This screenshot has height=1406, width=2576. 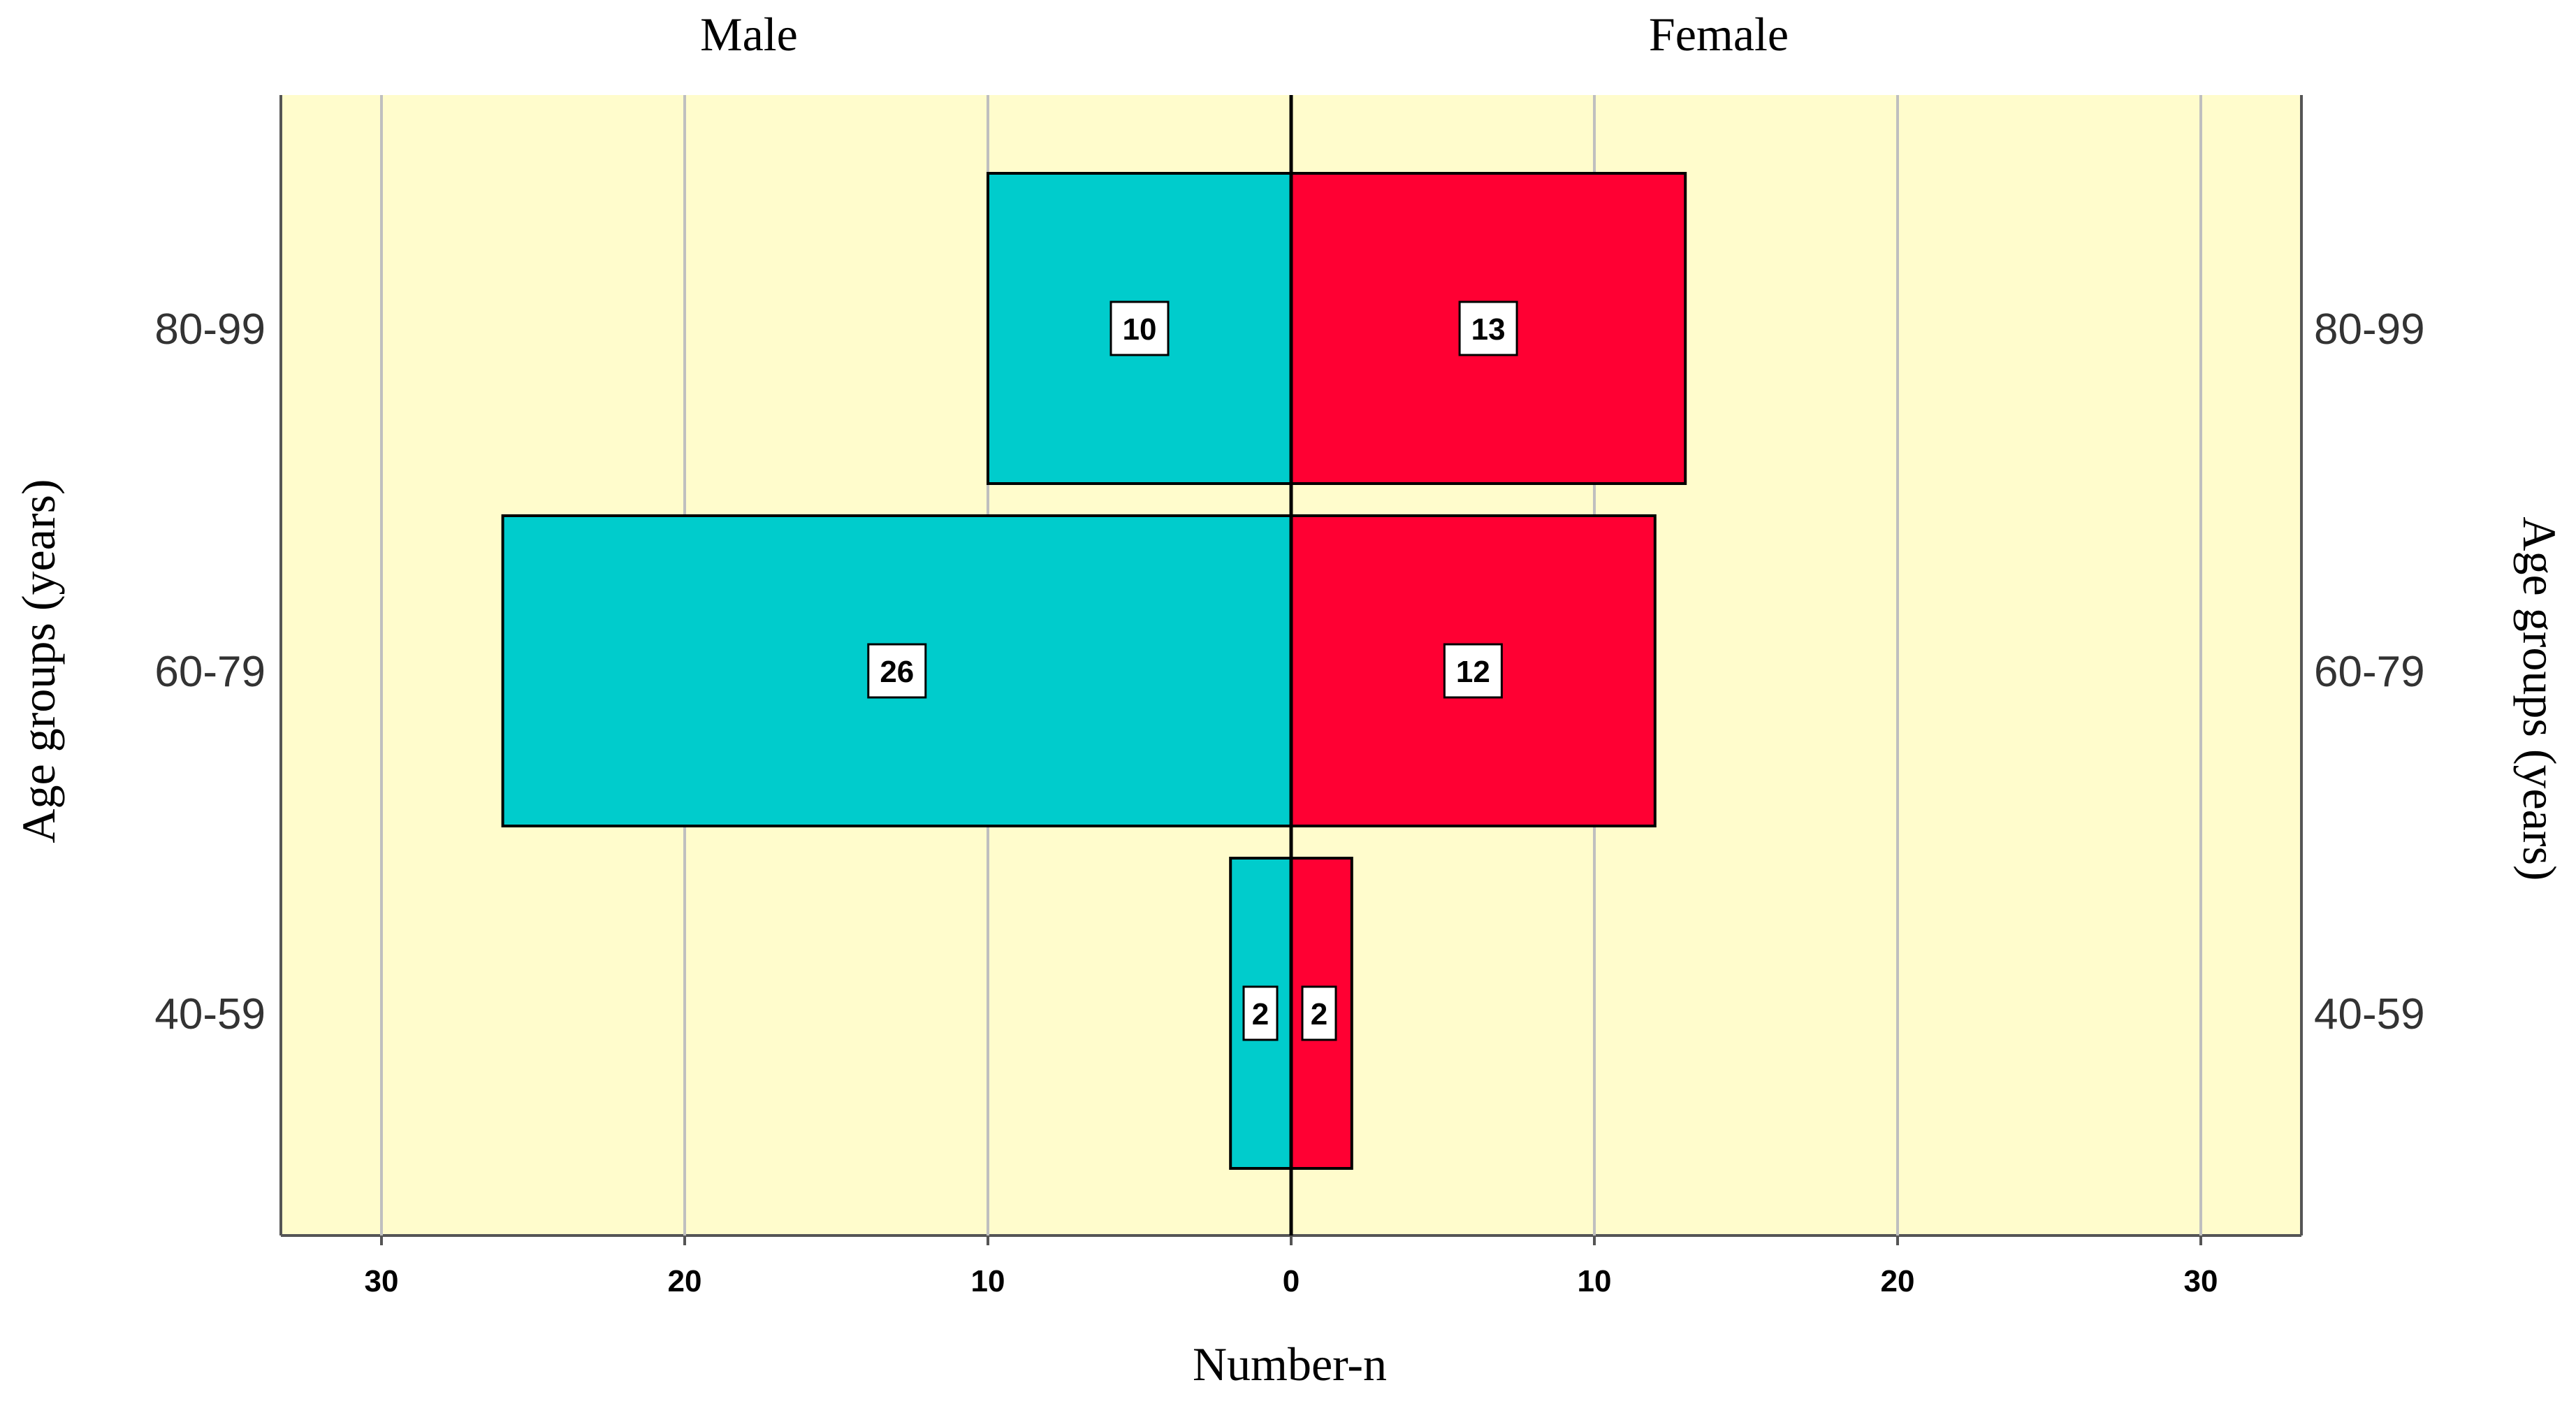 I want to click on data-label: 13, so click(x=1489, y=329).